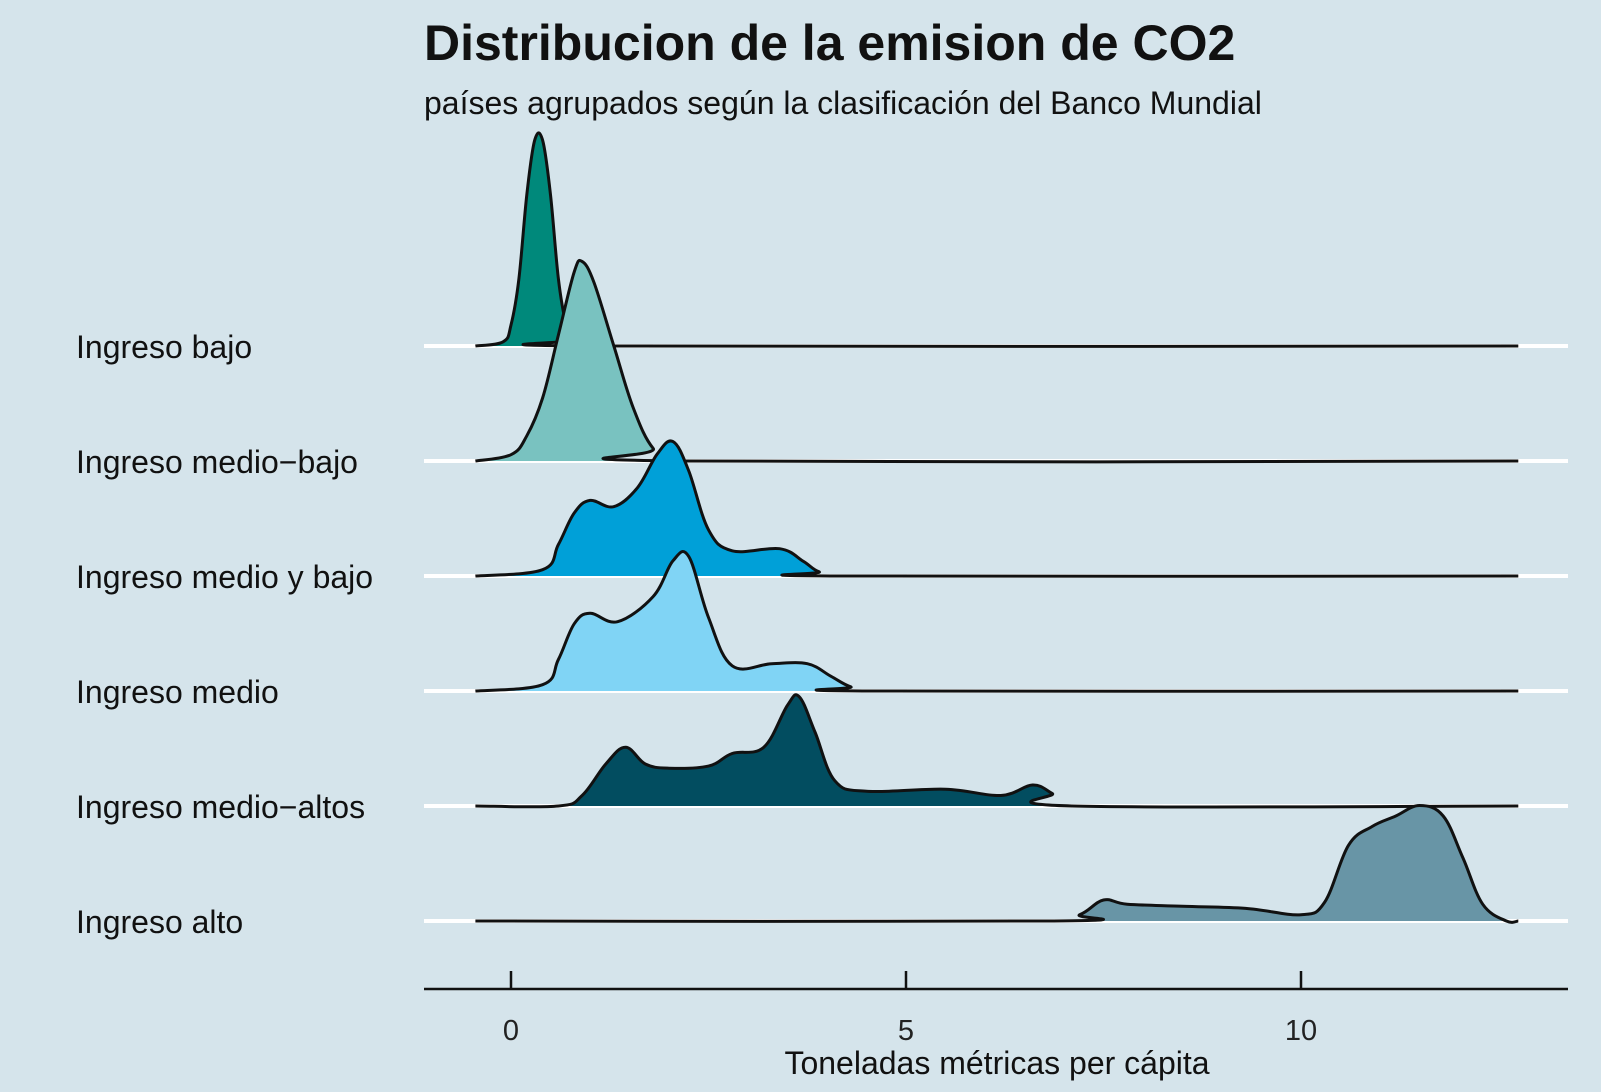  I want to click on x-axis-title: Toneladas métricas per cápita, so click(996, 1063).